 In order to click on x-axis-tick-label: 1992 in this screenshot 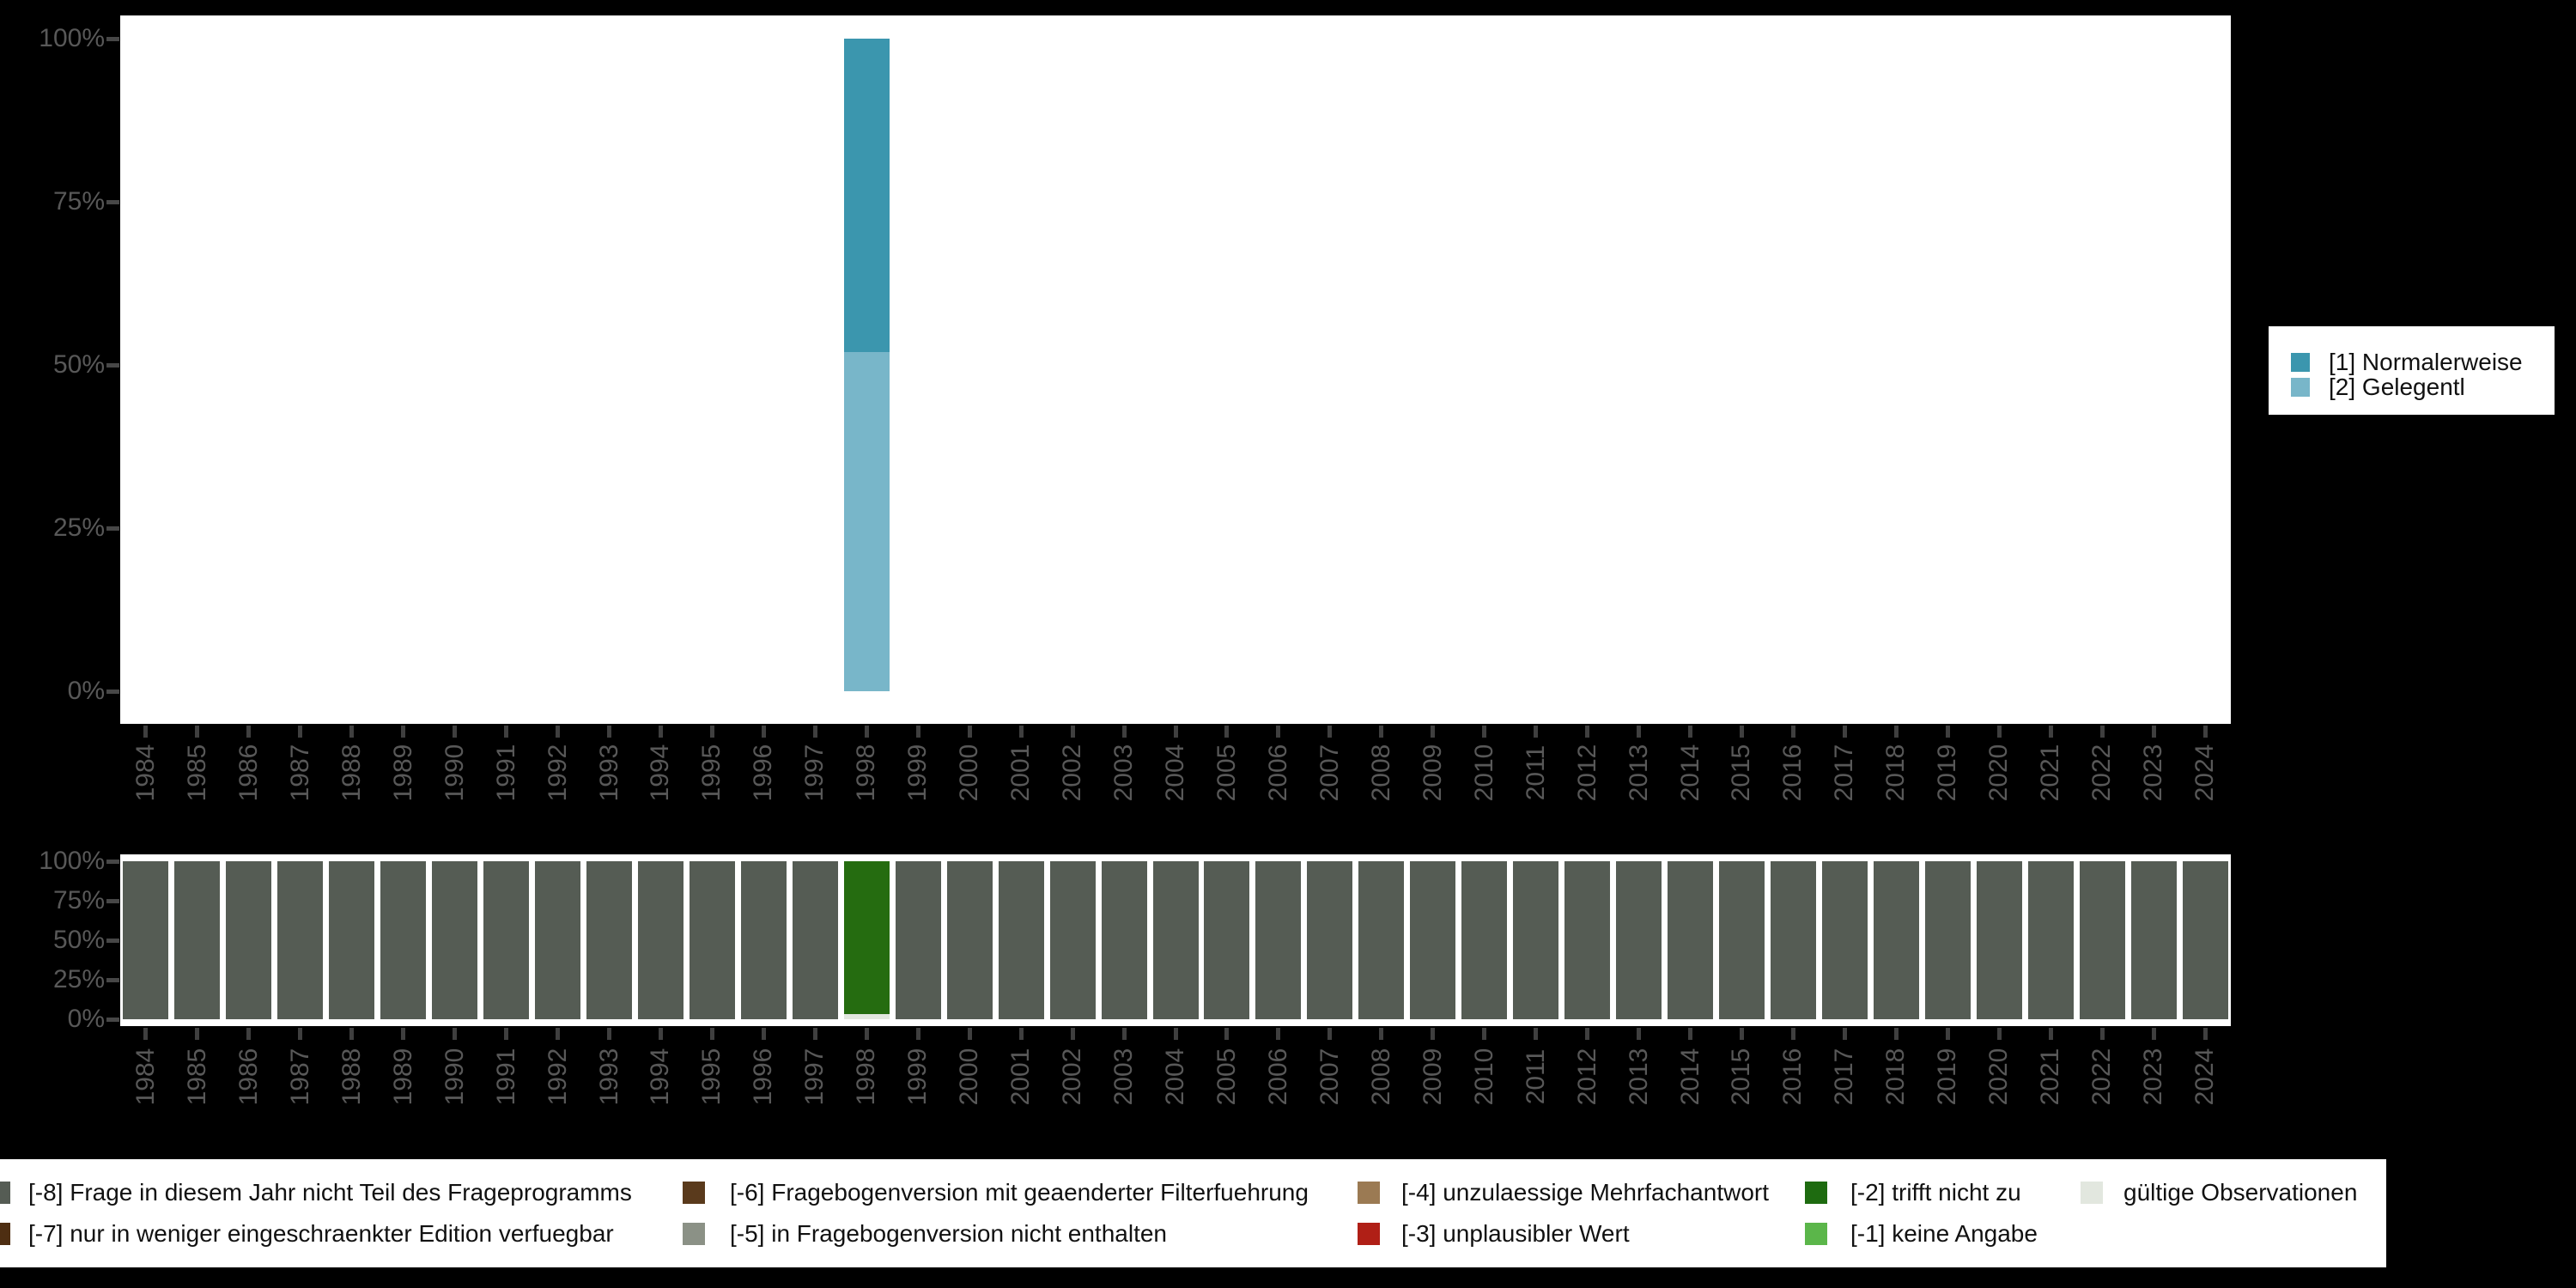, I will do `click(557, 773)`.